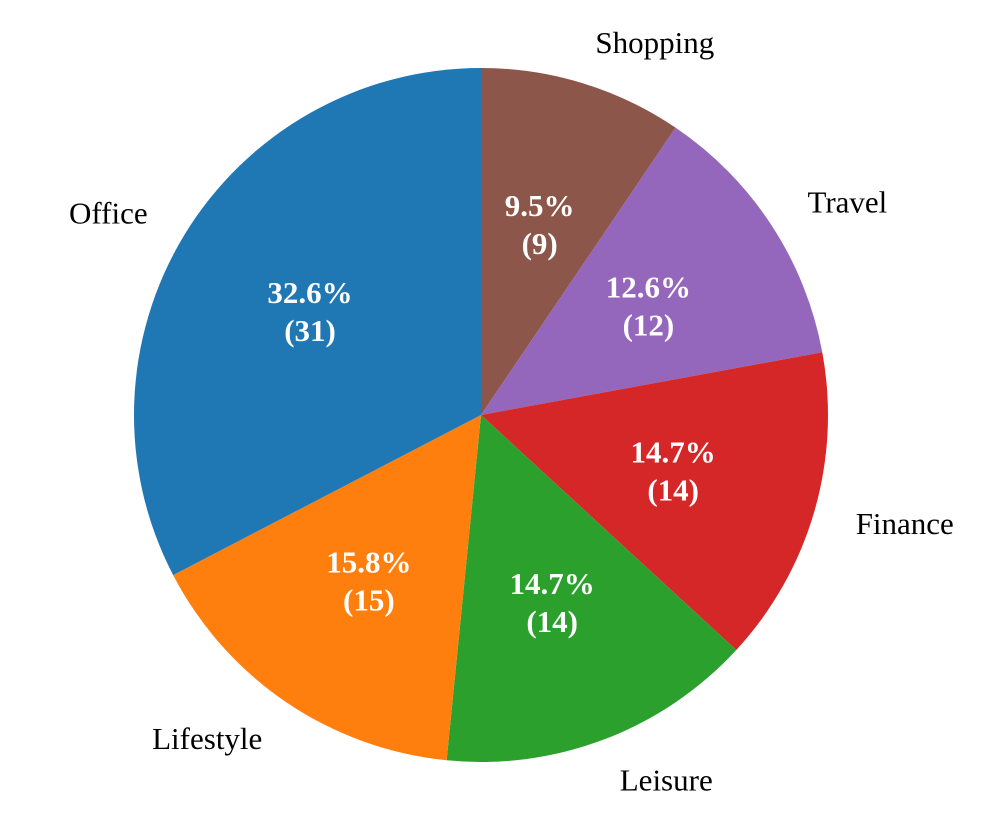 This screenshot has height=830, width=998. I want to click on percent-label-travel: 12.6% (12), so click(648, 306).